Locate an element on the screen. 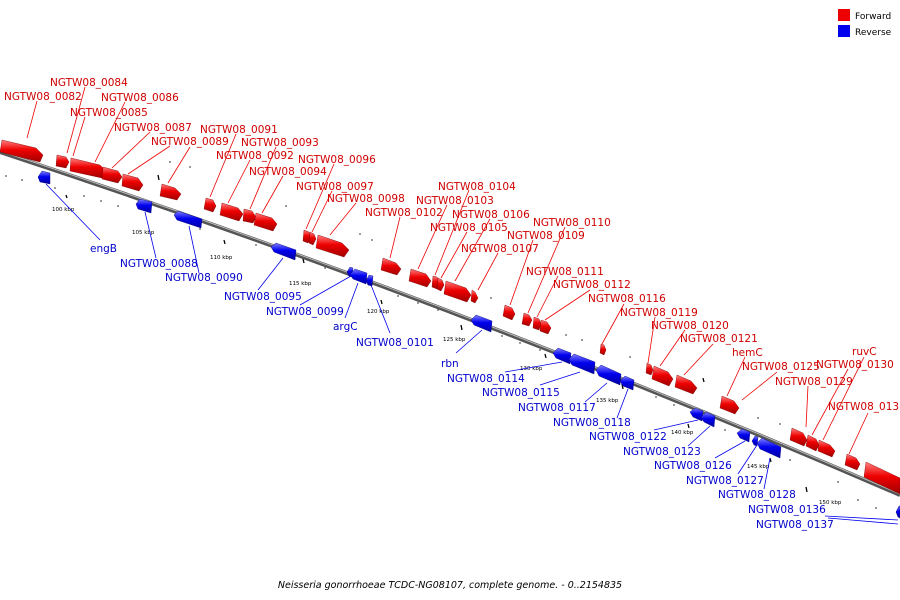 This screenshot has width=900, height=600. gene-label-NGTW08_0115: NGTW08_0115 is located at coordinates (521, 393).